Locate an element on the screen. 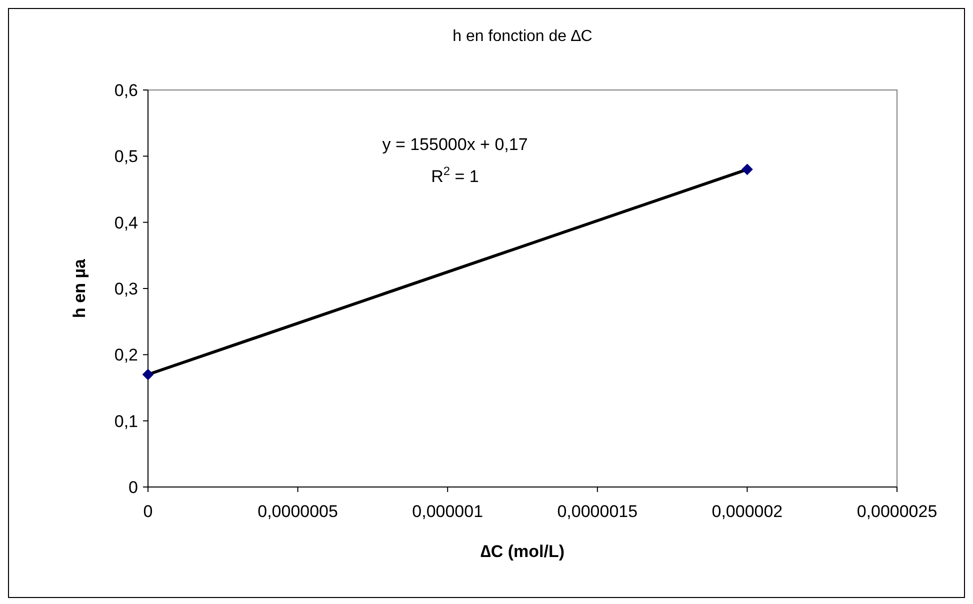 This screenshot has height=604, width=973. y-tick-label: 0 is located at coordinates (133, 487).